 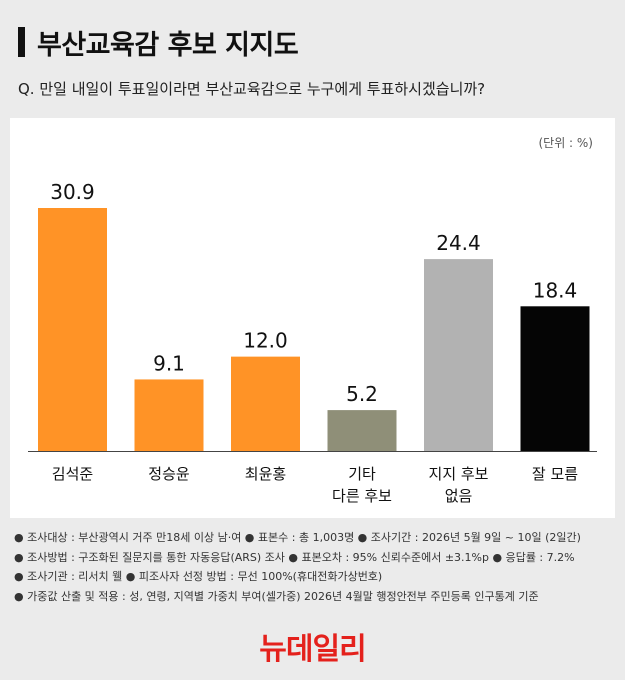 What do you see at coordinates (312, 649) in the screenshot?
I see `publisher-logo: 뉴데일리` at bounding box center [312, 649].